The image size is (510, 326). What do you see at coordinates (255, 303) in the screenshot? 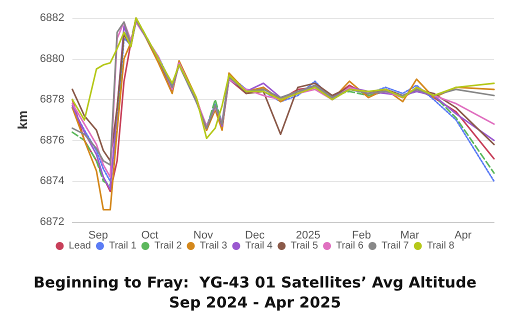
I see `text: Sep 2024 - Apr 2025` at bounding box center [255, 303].